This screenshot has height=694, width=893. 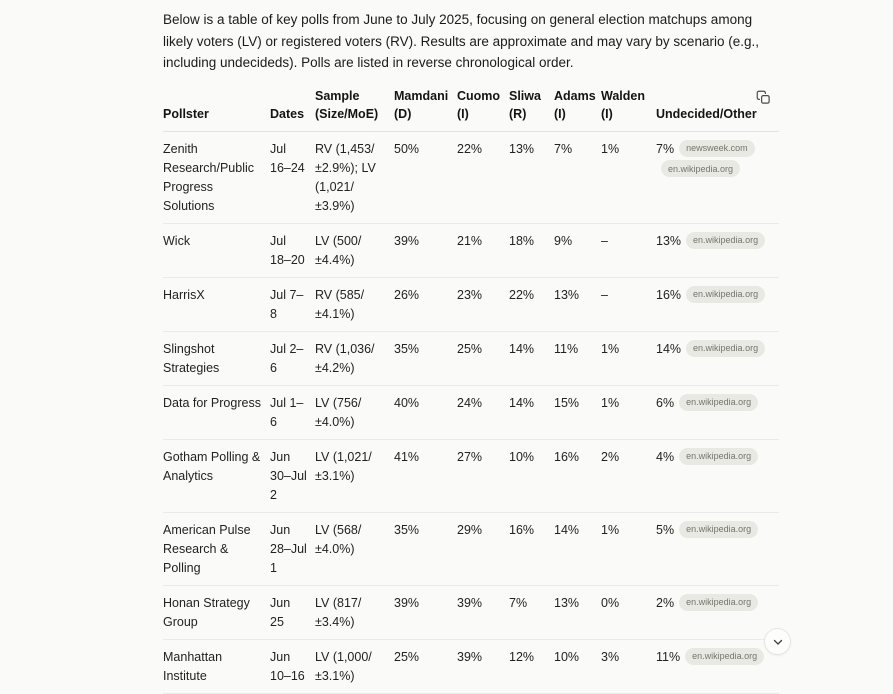 What do you see at coordinates (665, 602) in the screenshot?
I see `cell-undecided-value: 2%` at bounding box center [665, 602].